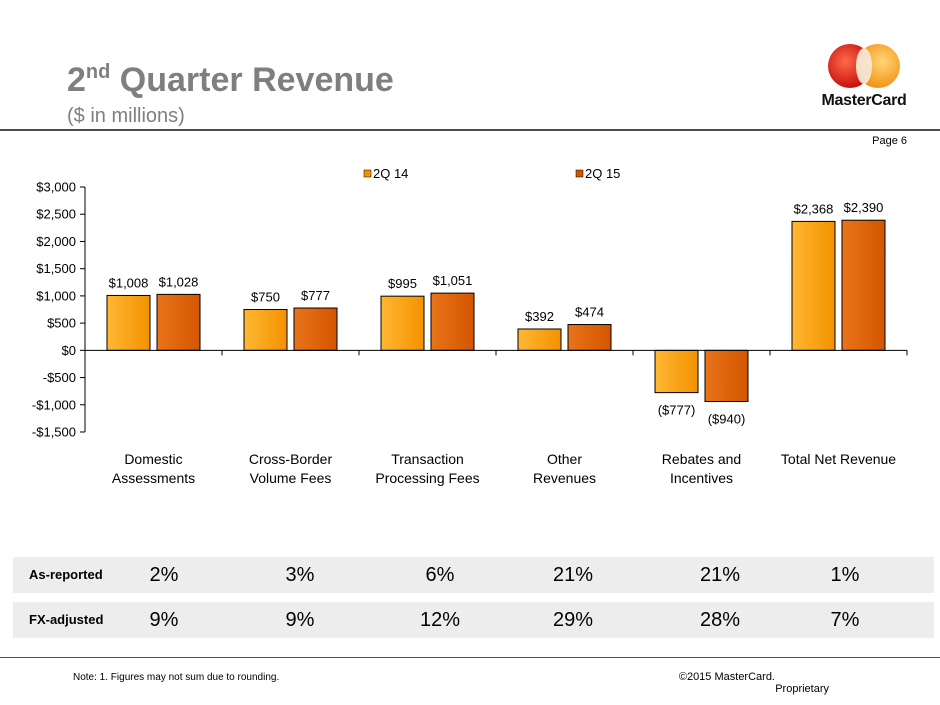  I want to click on title-number: 2, so click(76, 80).